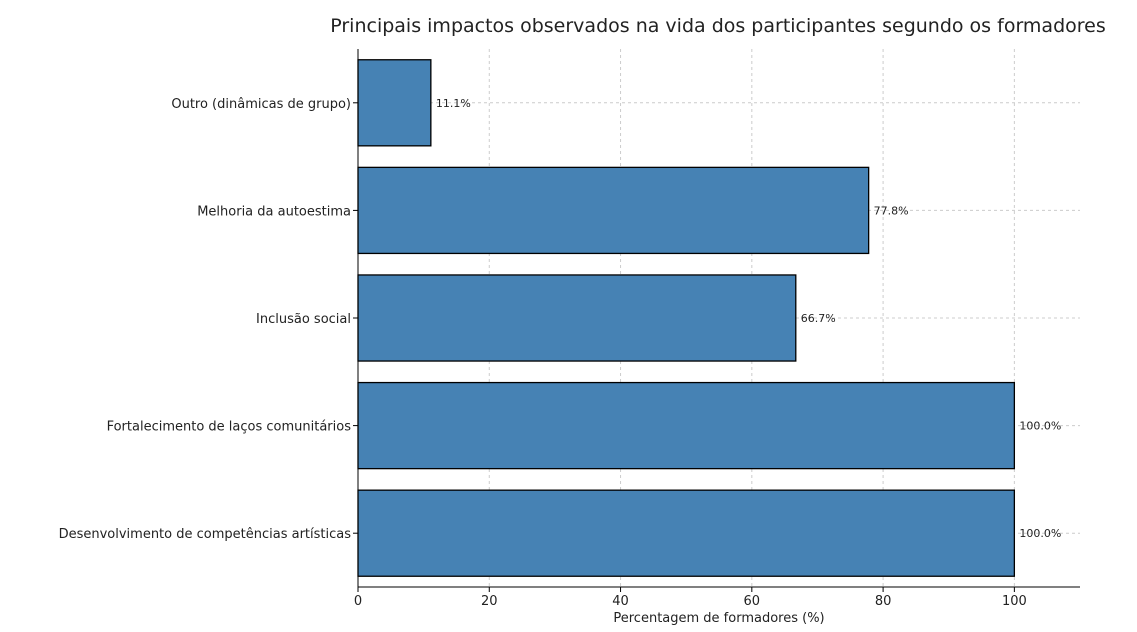 The height and width of the screenshot is (632, 1137). I want to click on category-label: Melhoria da autoestima, so click(274, 211).